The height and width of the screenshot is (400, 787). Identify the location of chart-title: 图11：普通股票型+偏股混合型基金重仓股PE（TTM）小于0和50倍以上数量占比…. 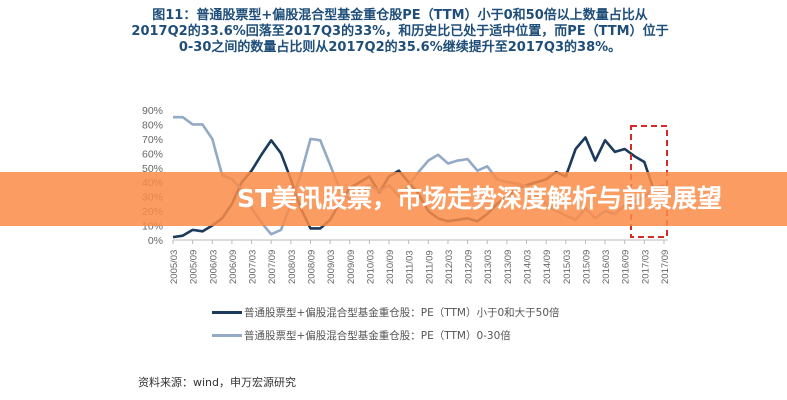
(400, 31).